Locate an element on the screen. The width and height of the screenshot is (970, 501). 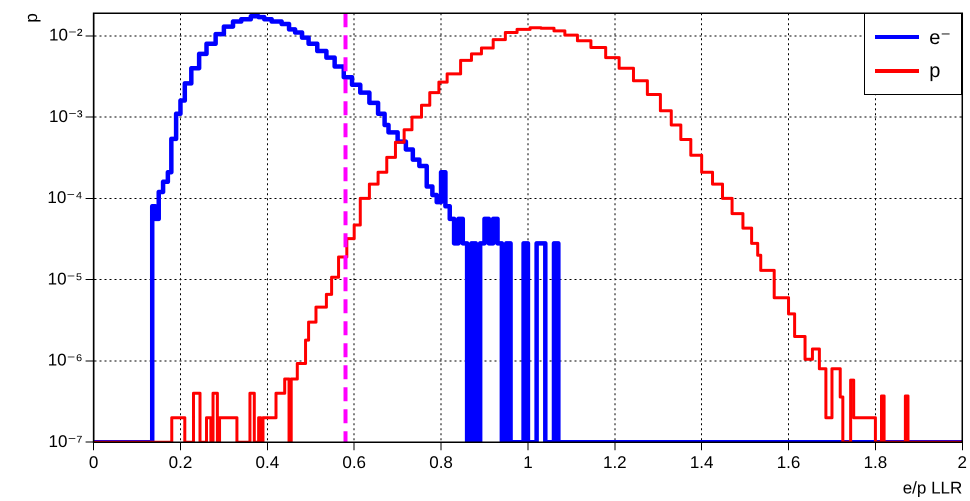
x-axis-title: e/p LLR is located at coordinates (932, 488).